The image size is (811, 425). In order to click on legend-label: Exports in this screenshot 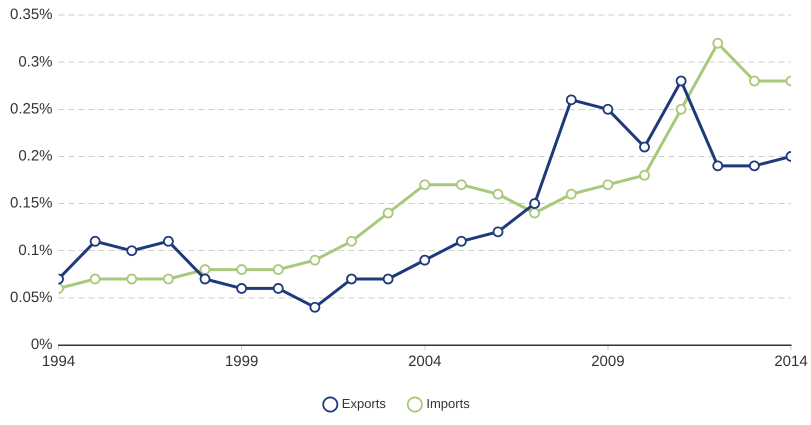, I will do `click(364, 404)`.